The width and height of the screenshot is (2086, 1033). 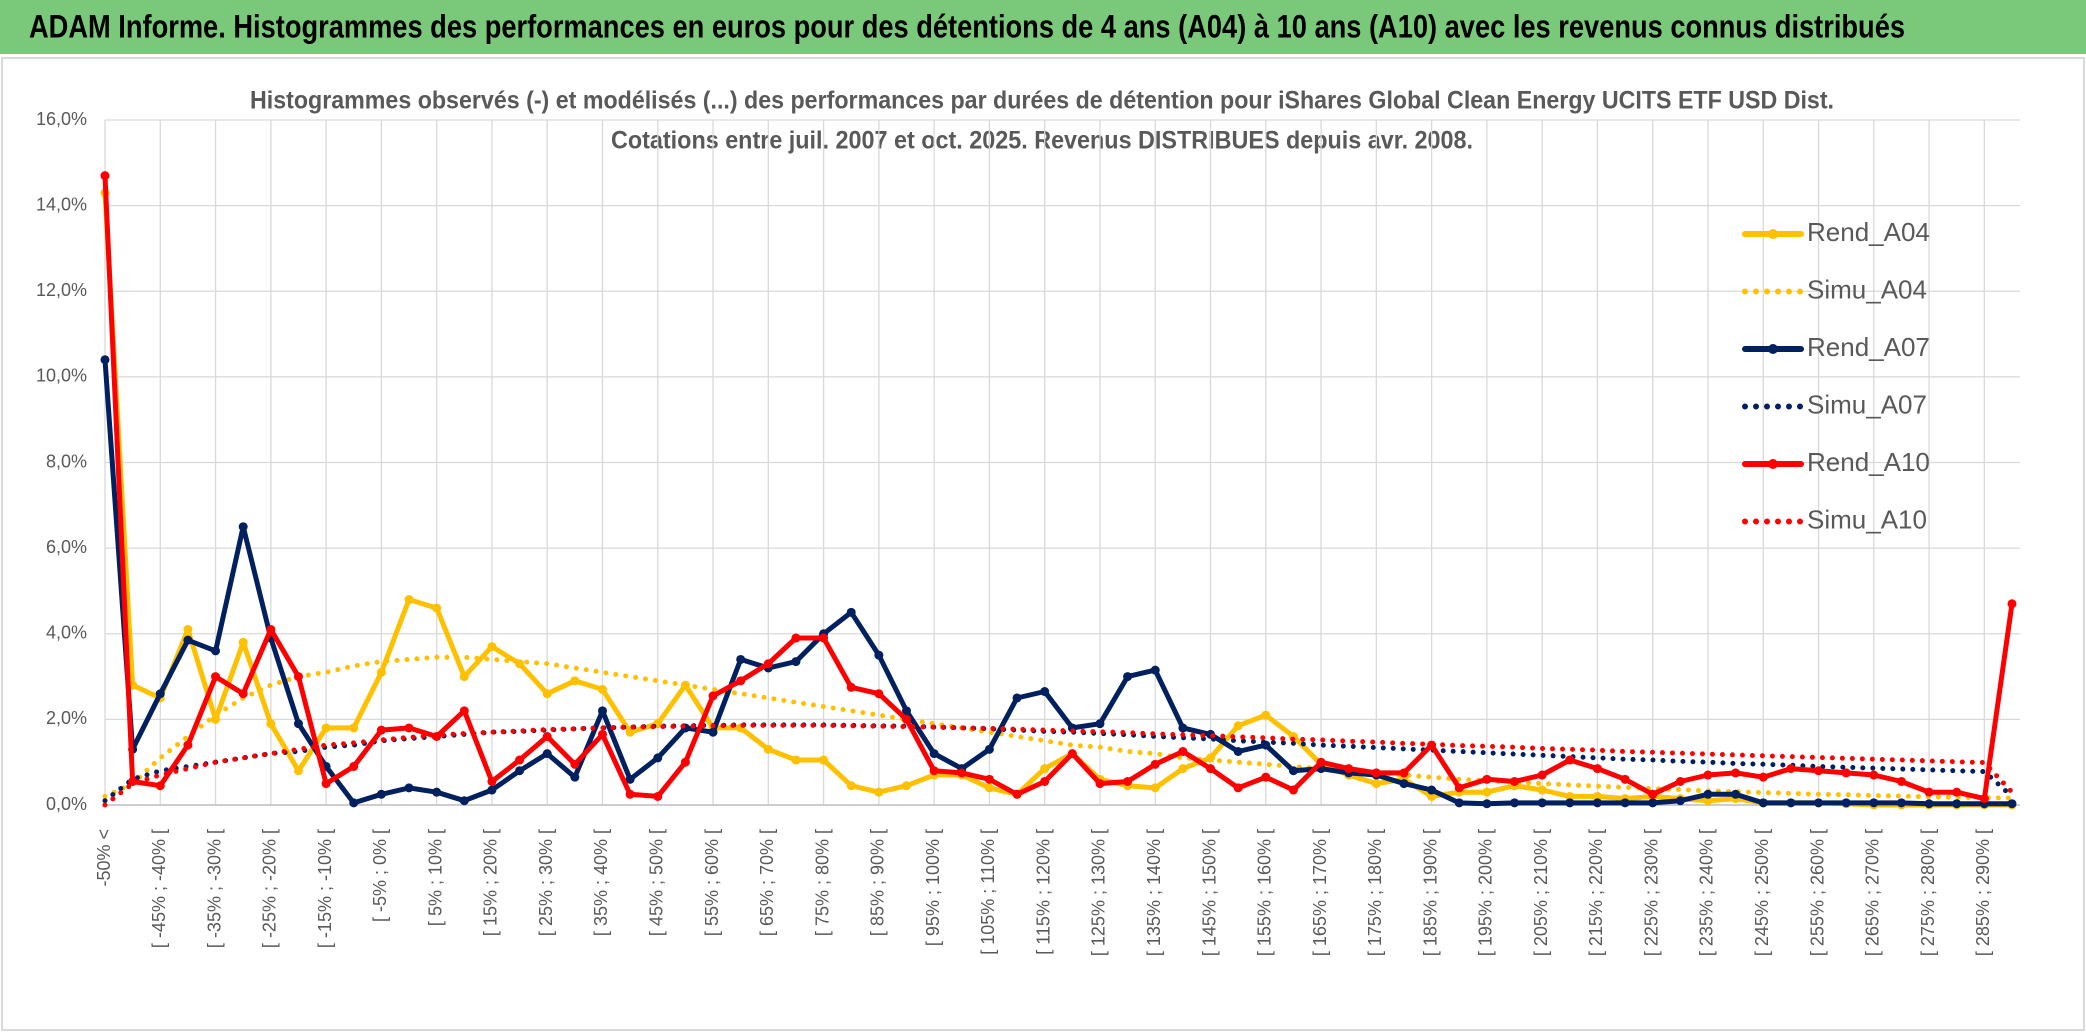 What do you see at coordinates (1873, 892) in the screenshot?
I see `x-tick-label: [ 265% ; 270% [` at bounding box center [1873, 892].